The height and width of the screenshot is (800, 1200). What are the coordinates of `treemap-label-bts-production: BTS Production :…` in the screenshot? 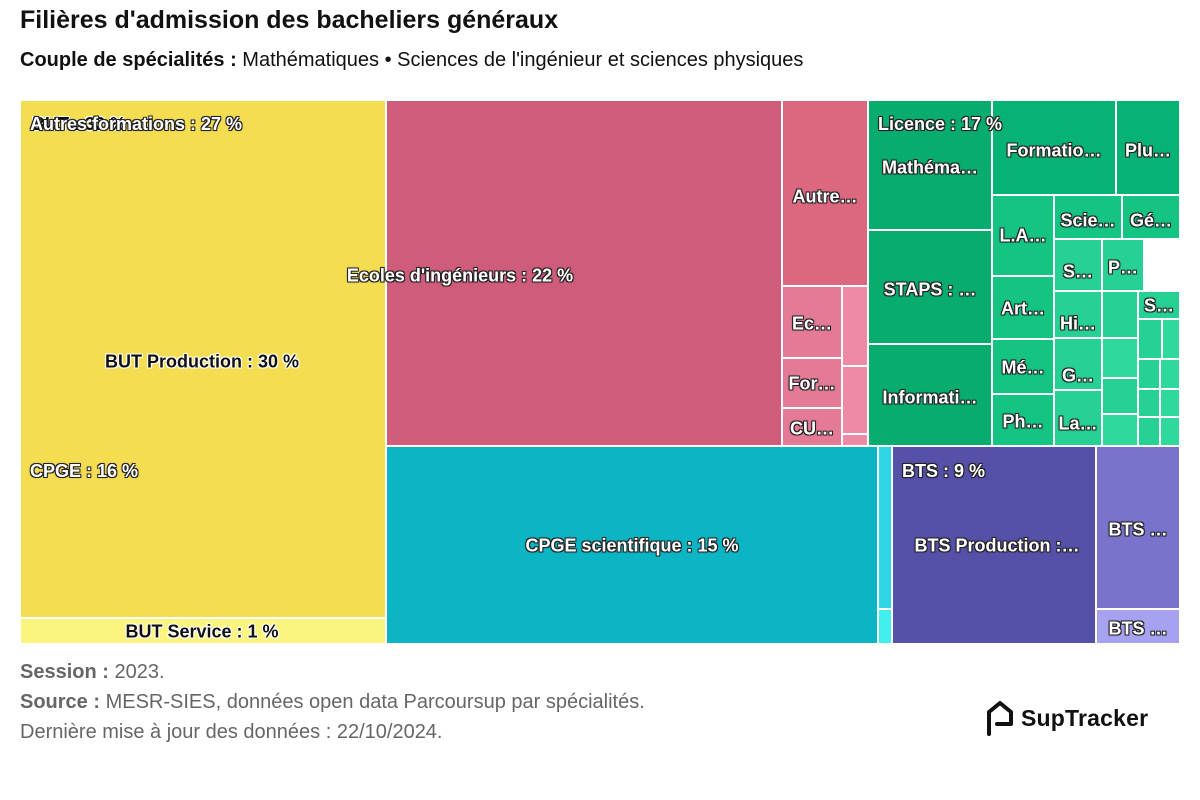 It's located at (997, 545).